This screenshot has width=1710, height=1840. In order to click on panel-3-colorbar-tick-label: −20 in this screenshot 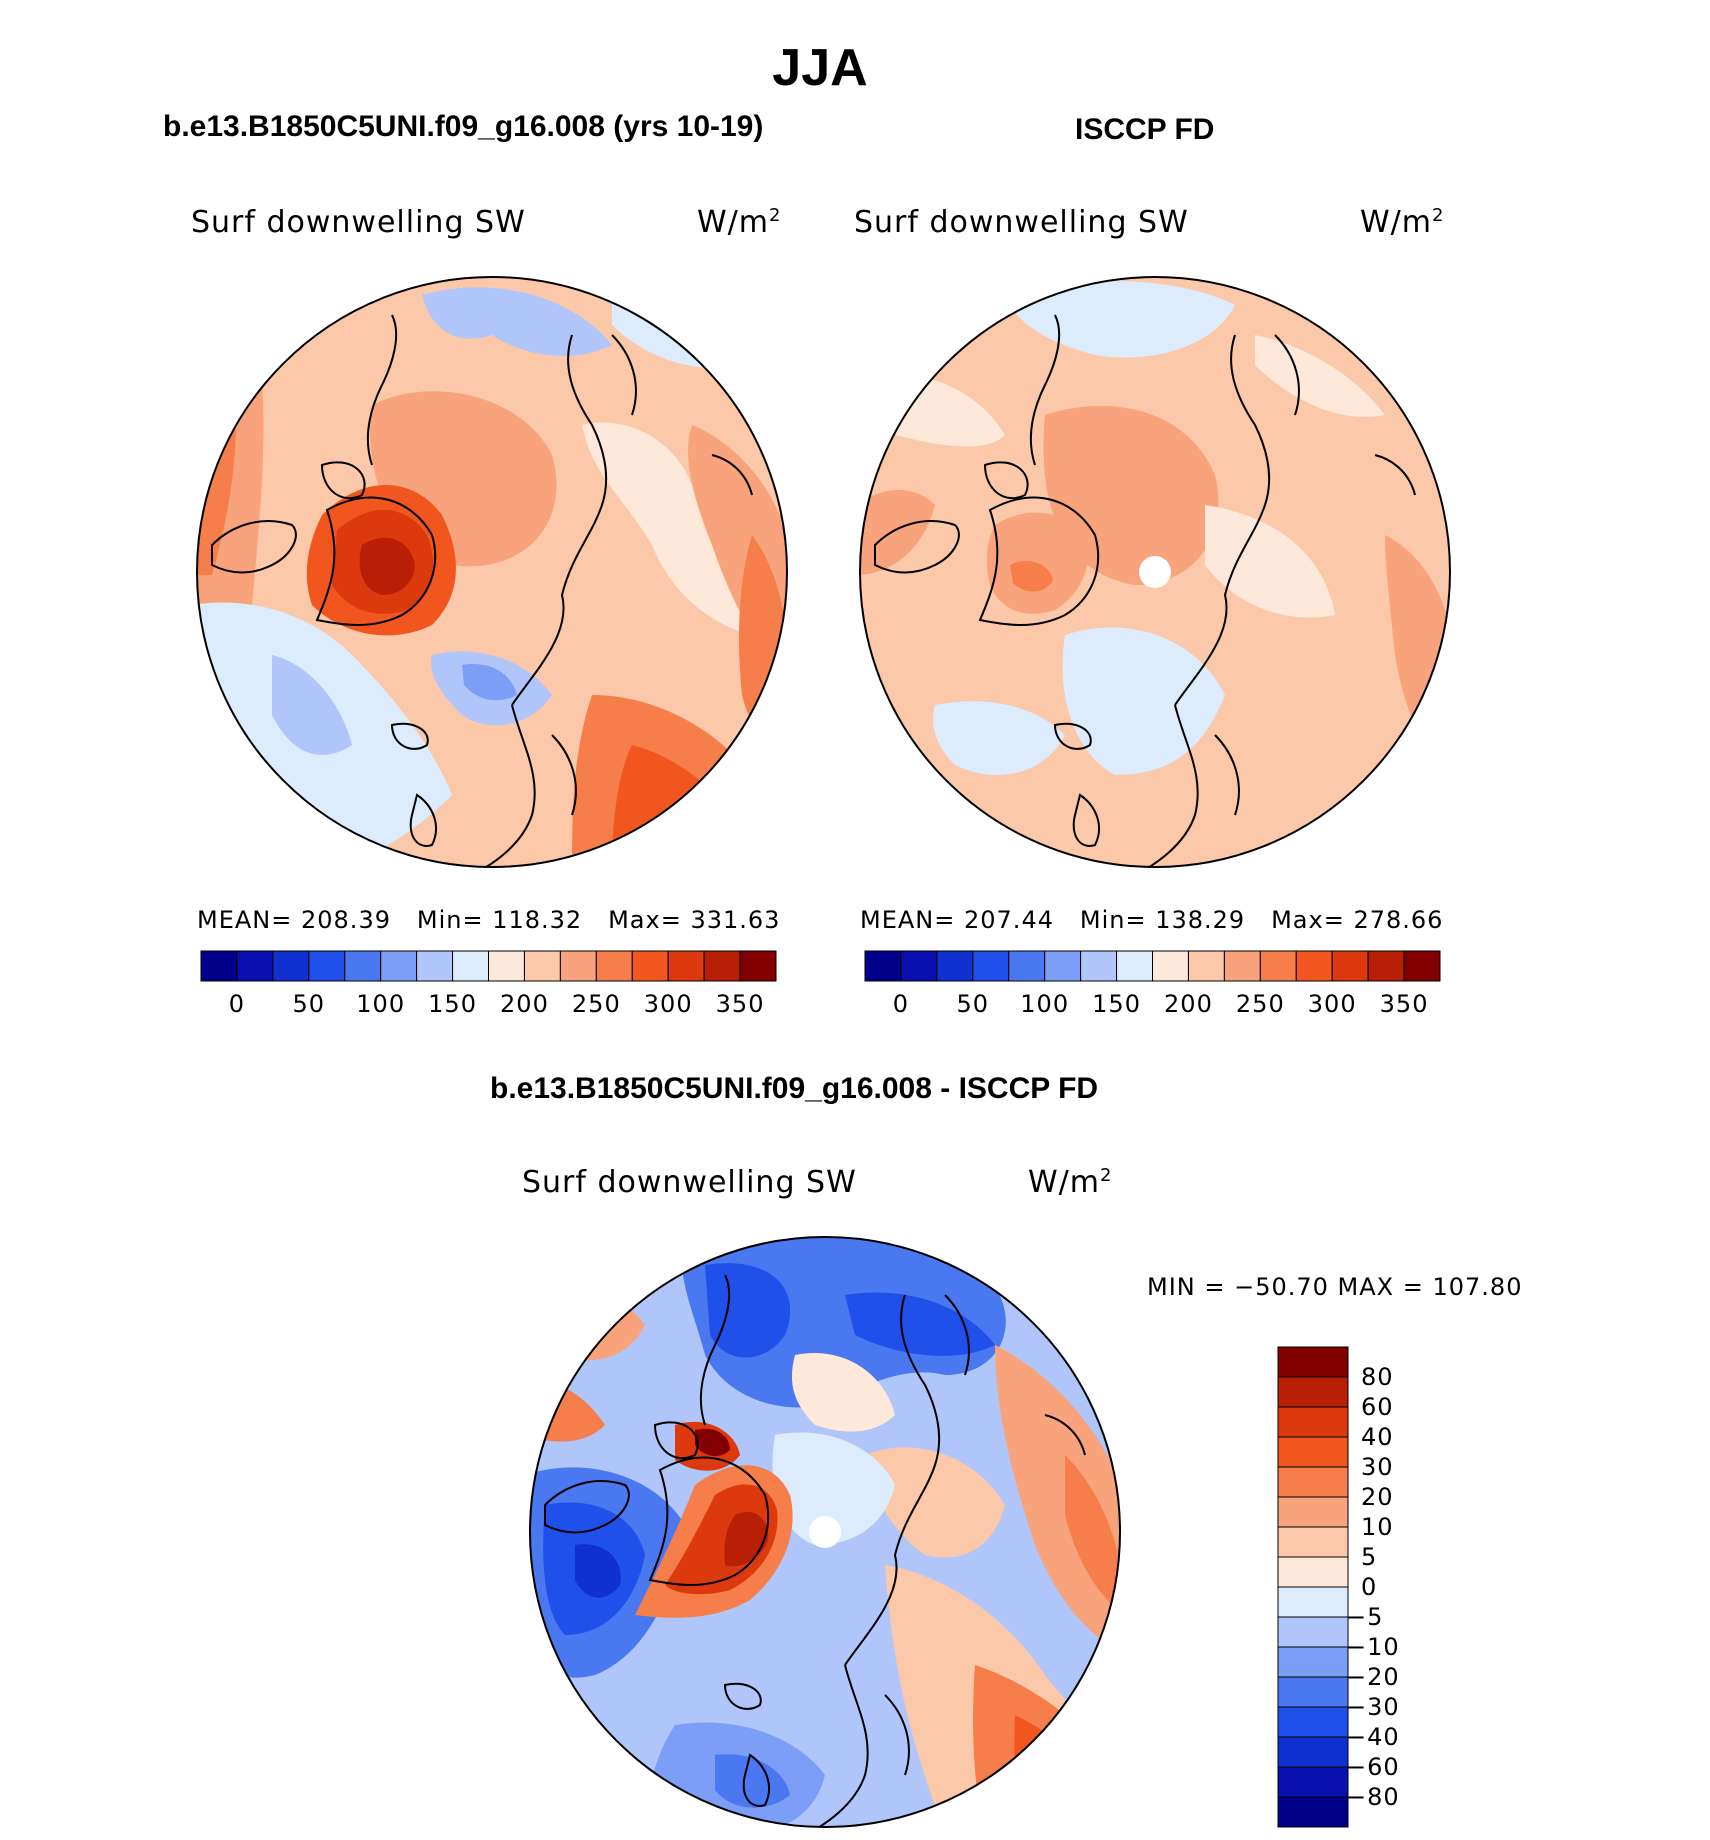, I will do `click(1373, 1677)`.